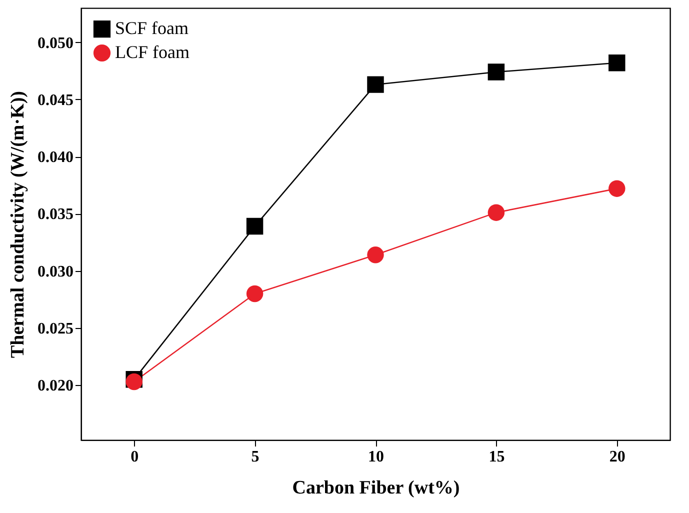 This screenshot has height=513, width=689. Describe the element at coordinates (56, 329) in the screenshot. I see `y-tick-label: 0.025` at that location.